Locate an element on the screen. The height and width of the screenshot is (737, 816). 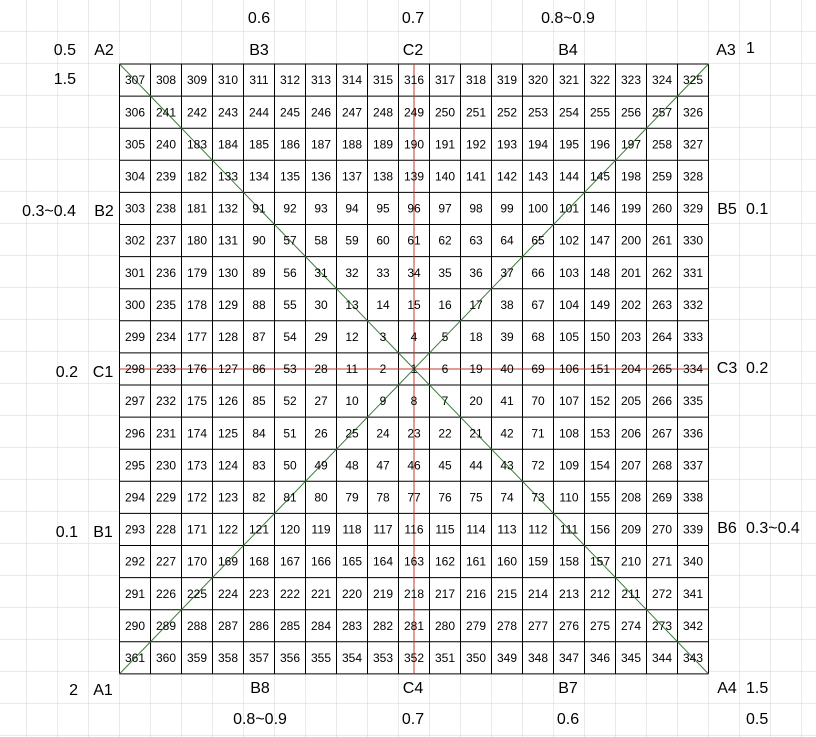
cell-number: 171 is located at coordinates (197, 530).